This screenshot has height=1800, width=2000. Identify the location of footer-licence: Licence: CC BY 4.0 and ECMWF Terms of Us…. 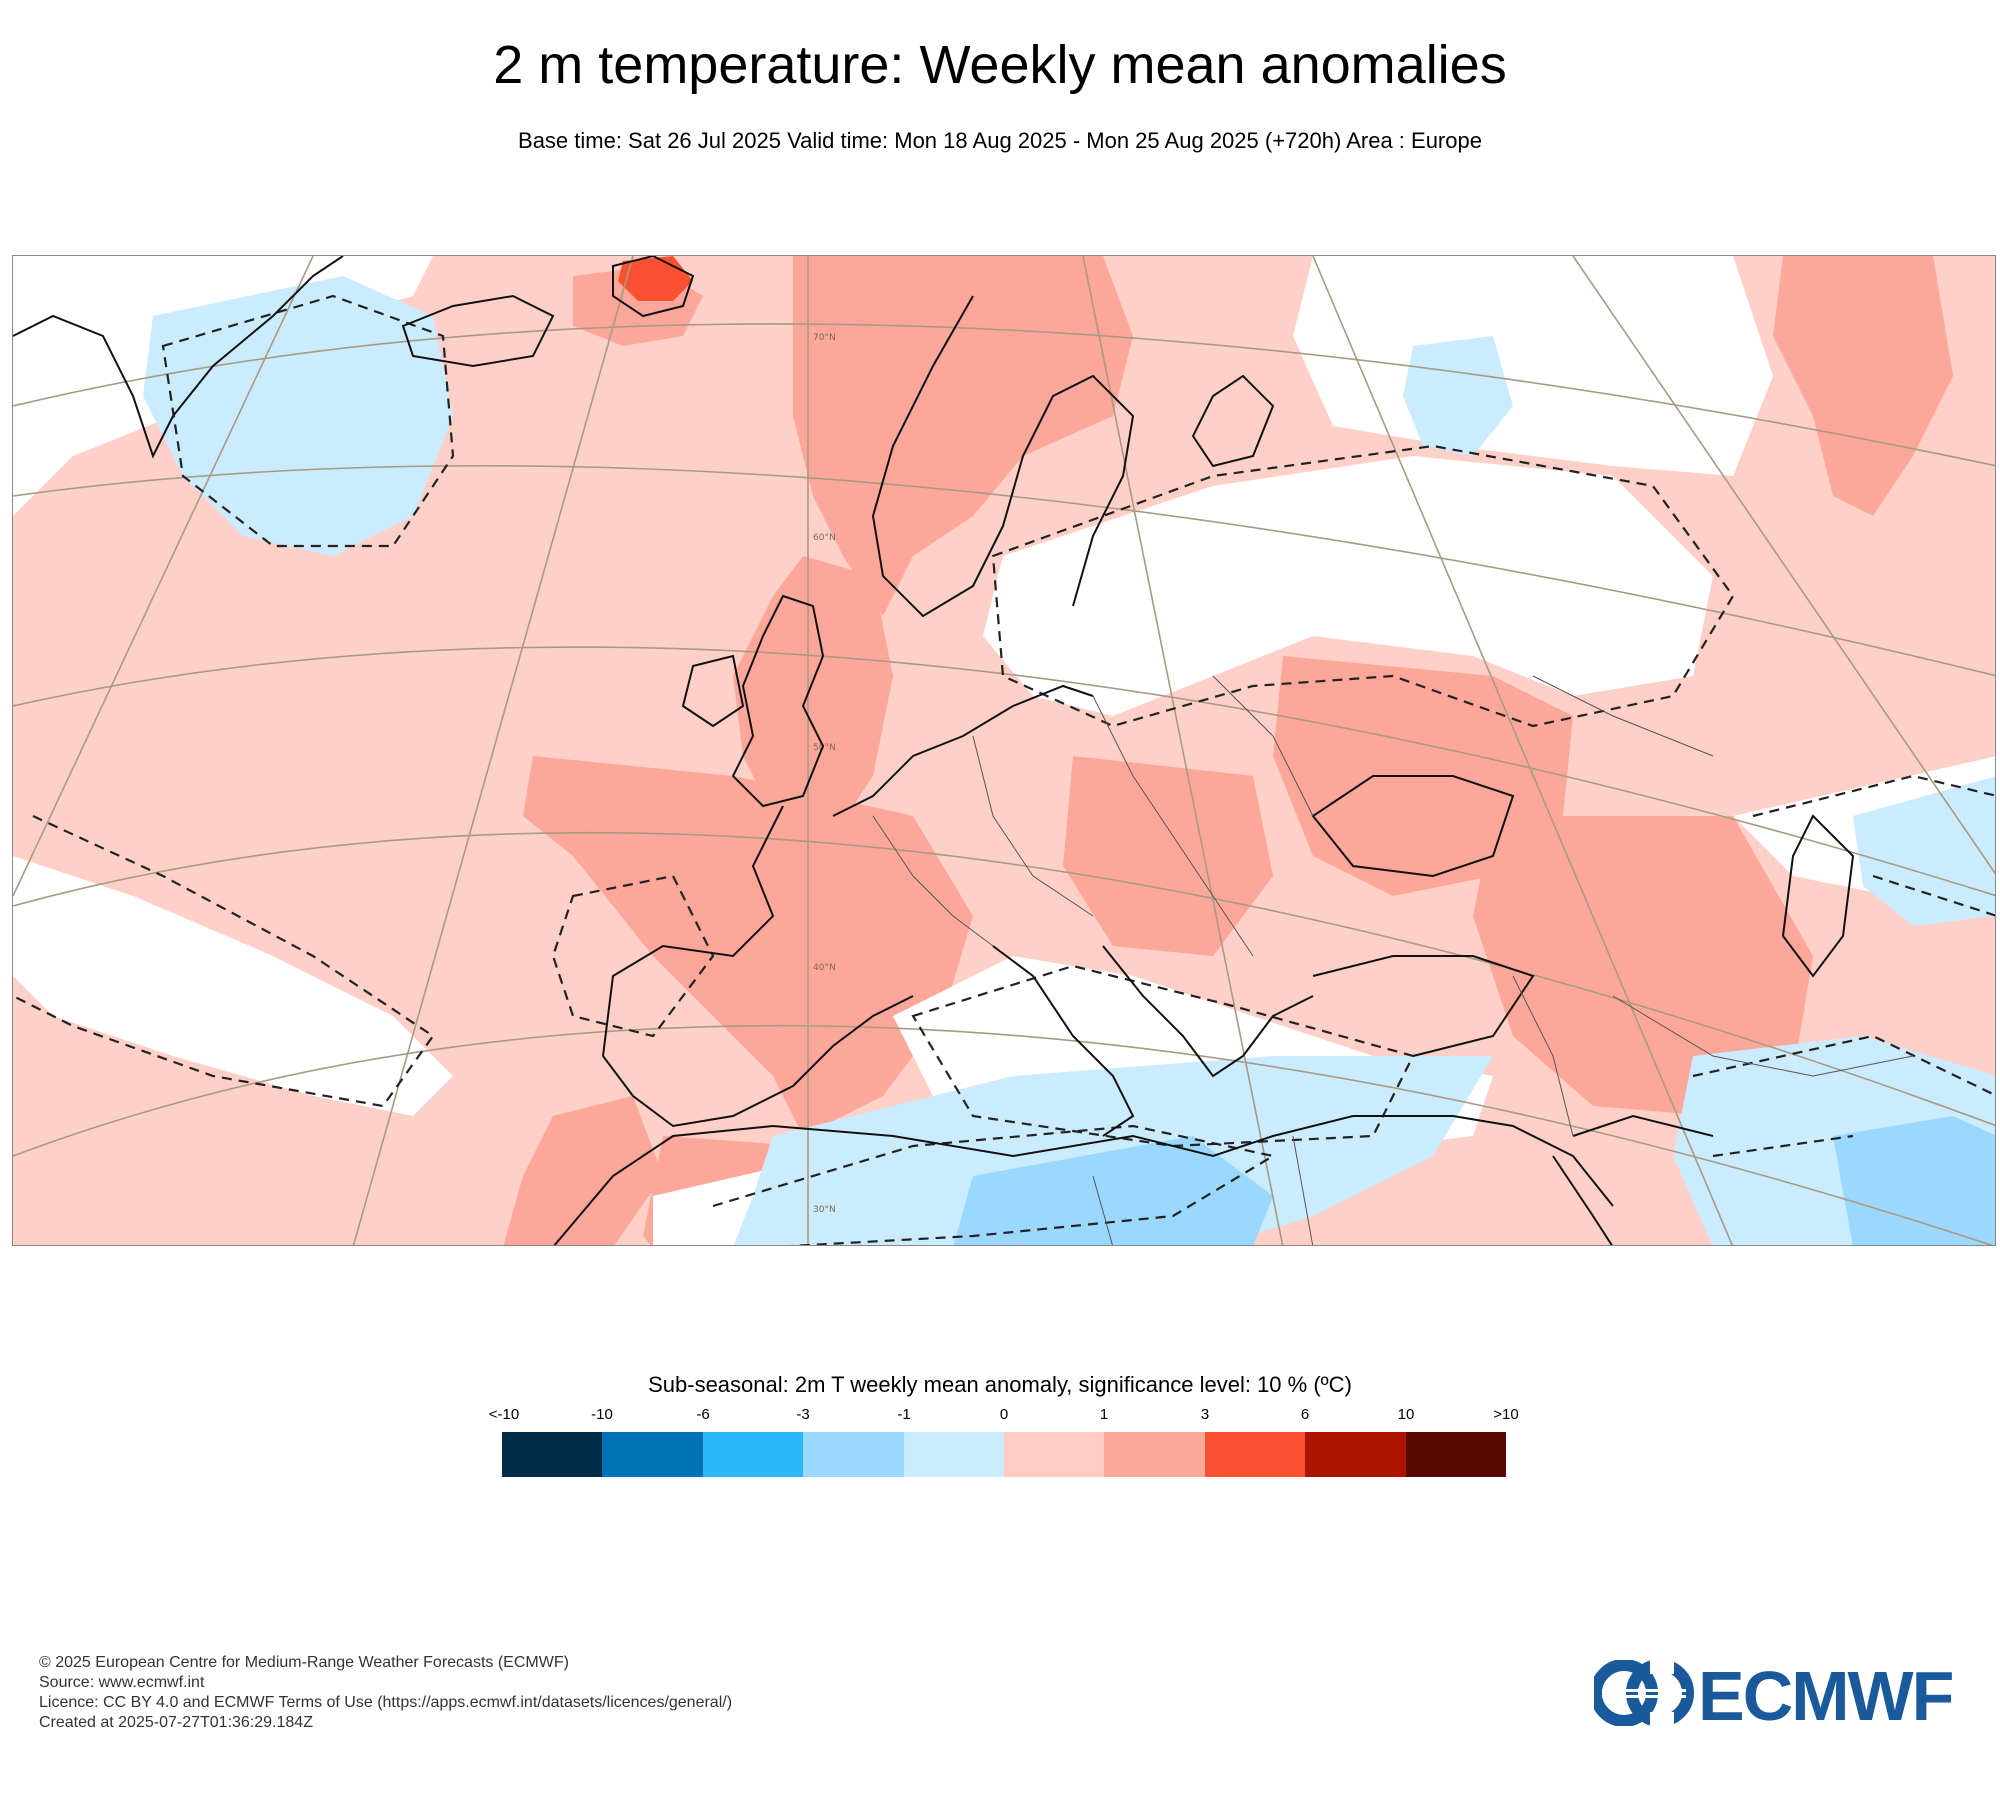
(386, 1702).